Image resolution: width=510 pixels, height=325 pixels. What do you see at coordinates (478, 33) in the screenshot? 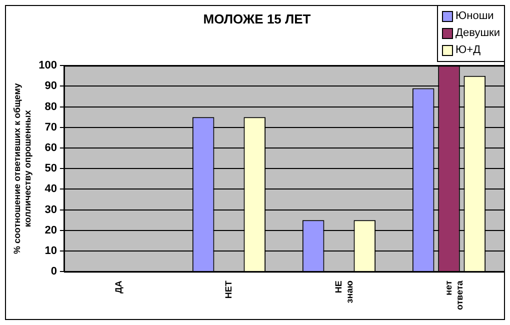
I see `legend-label: Девушки` at bounding box center [478, 33].